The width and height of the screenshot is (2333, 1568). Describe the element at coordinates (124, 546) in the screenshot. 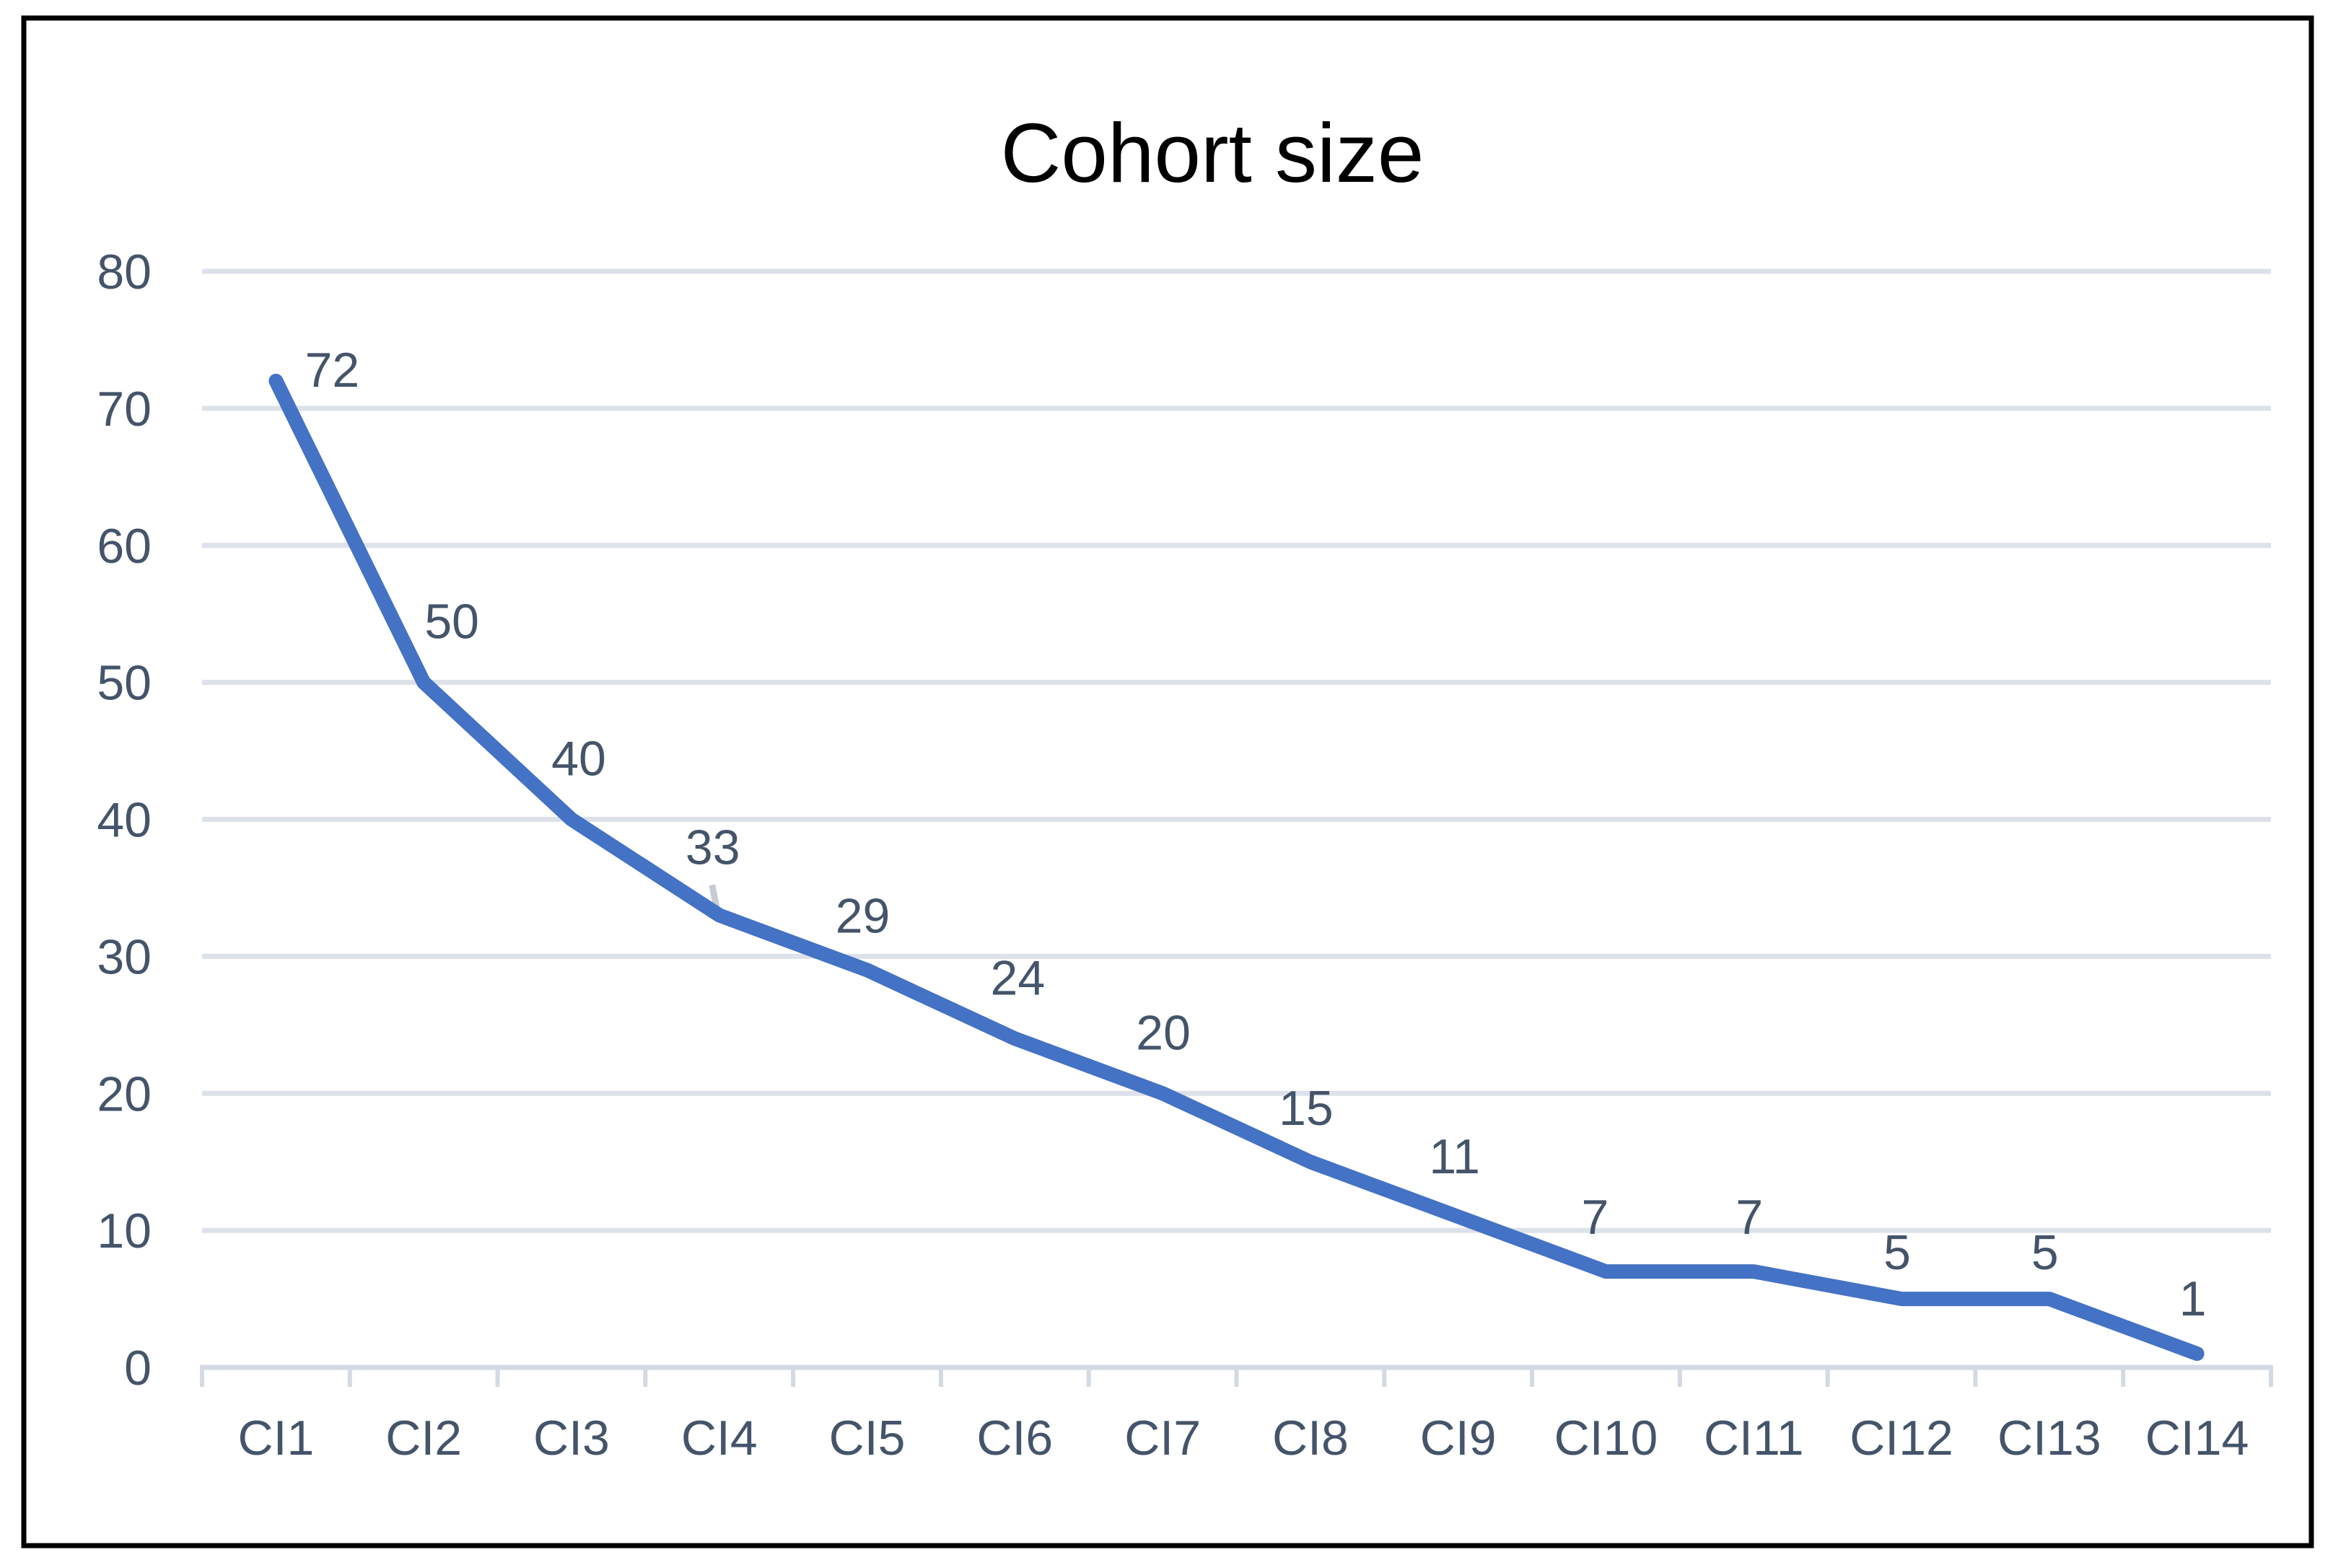

I see `y-axis-tick-label: 60` at that location.